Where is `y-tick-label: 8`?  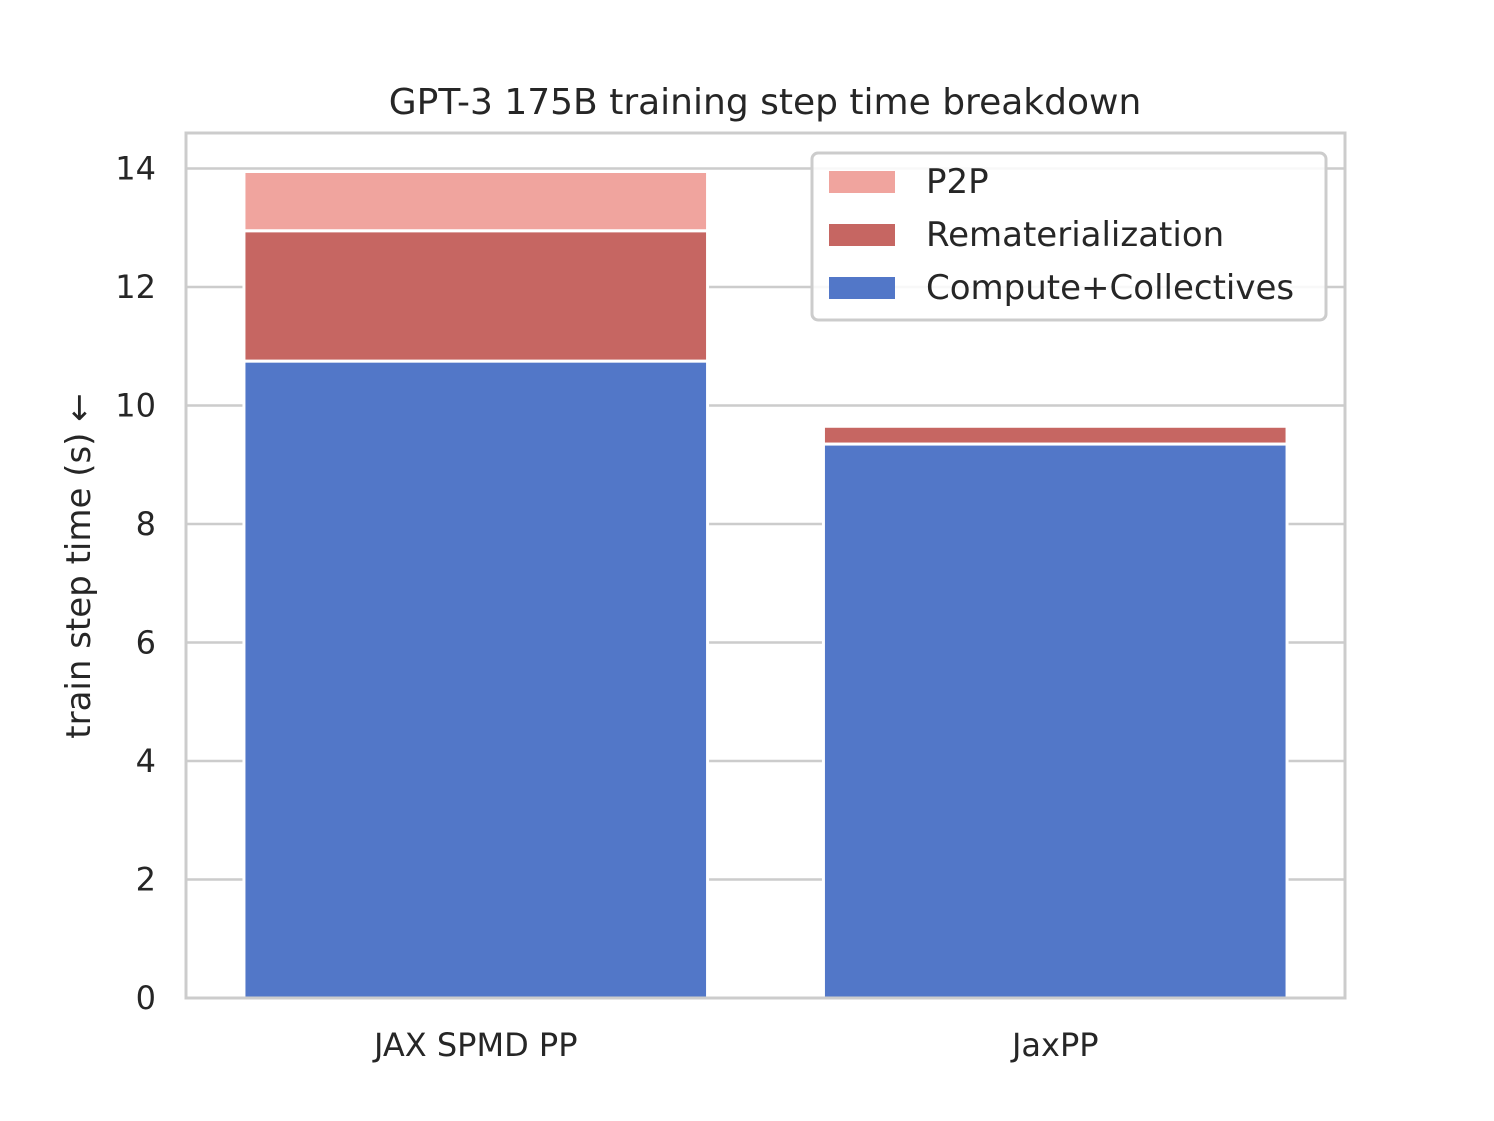 y-tick-label: 8 is located at coordinates (146, 524).